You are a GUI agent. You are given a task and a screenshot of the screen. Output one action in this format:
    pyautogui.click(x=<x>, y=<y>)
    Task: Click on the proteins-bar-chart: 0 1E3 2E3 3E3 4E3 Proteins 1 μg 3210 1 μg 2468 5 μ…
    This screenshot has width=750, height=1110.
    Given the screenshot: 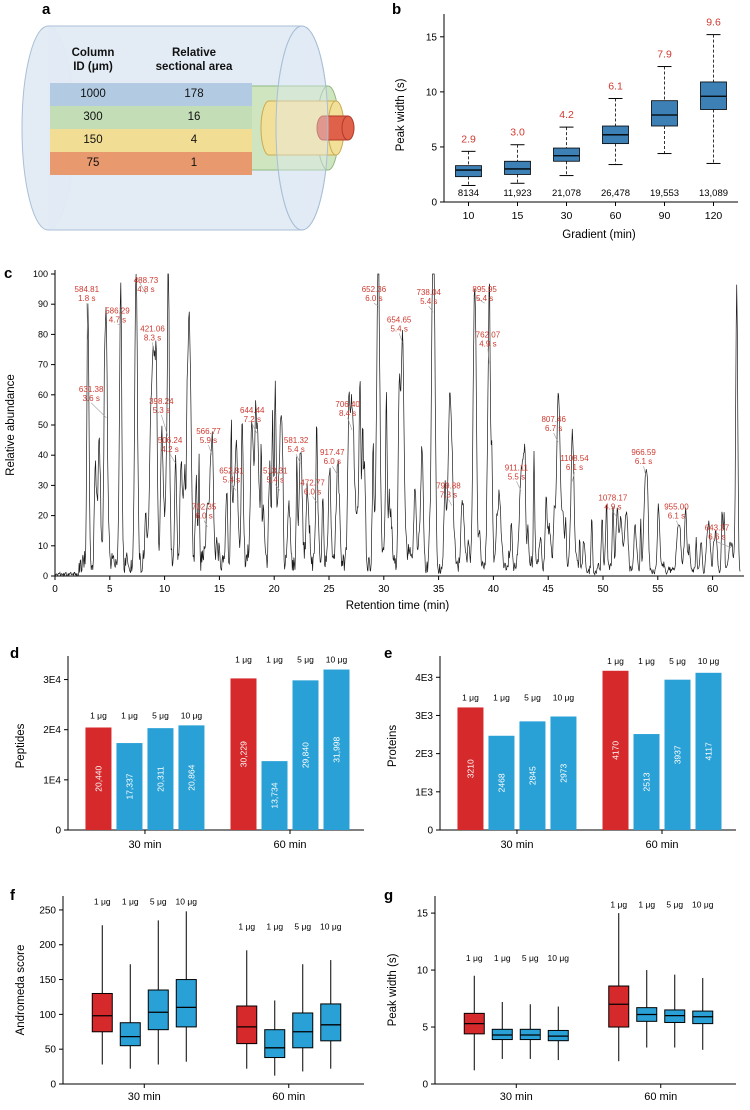 What is the action you would take?
    pyautogui.click(x=561, y=753)
    